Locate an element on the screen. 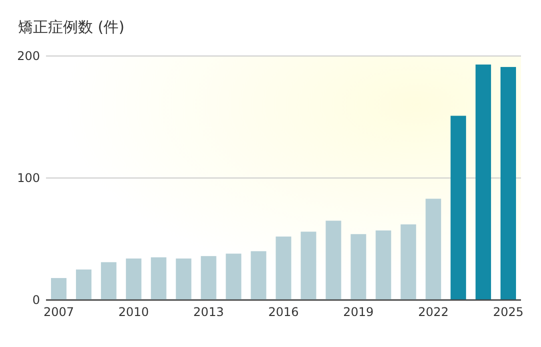 The height and width of the screenshot is (347, 541). x-tick-label: 2025 is located at coordinates (508, 312).